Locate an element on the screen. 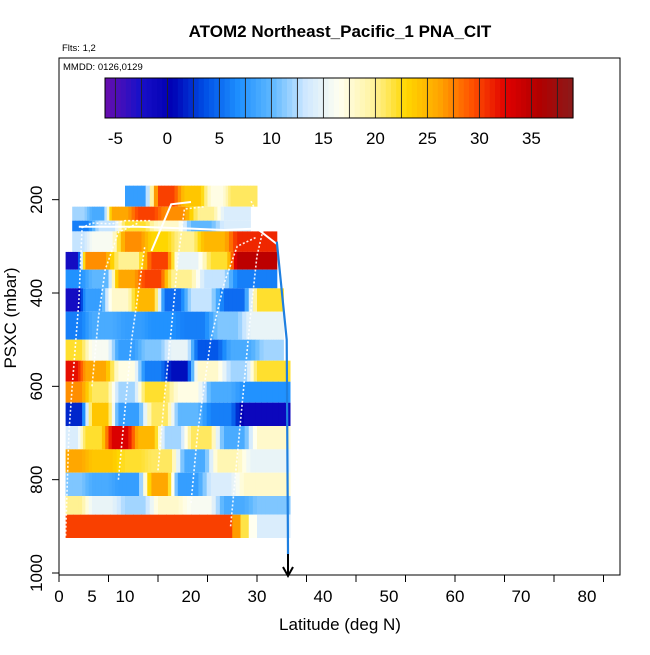 The width and height of the screenshot is (650, 655). x-tick-label: 60 is located at coordinates (455, 596).